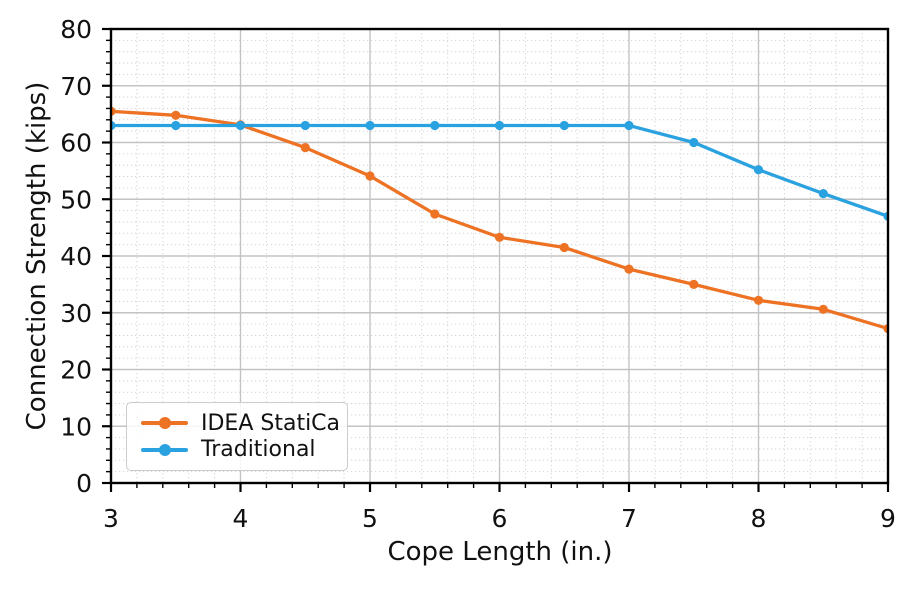 The width and height of the screenshot is (917, 590). I want to click on x-tick-label: 7, so click(629, 518).